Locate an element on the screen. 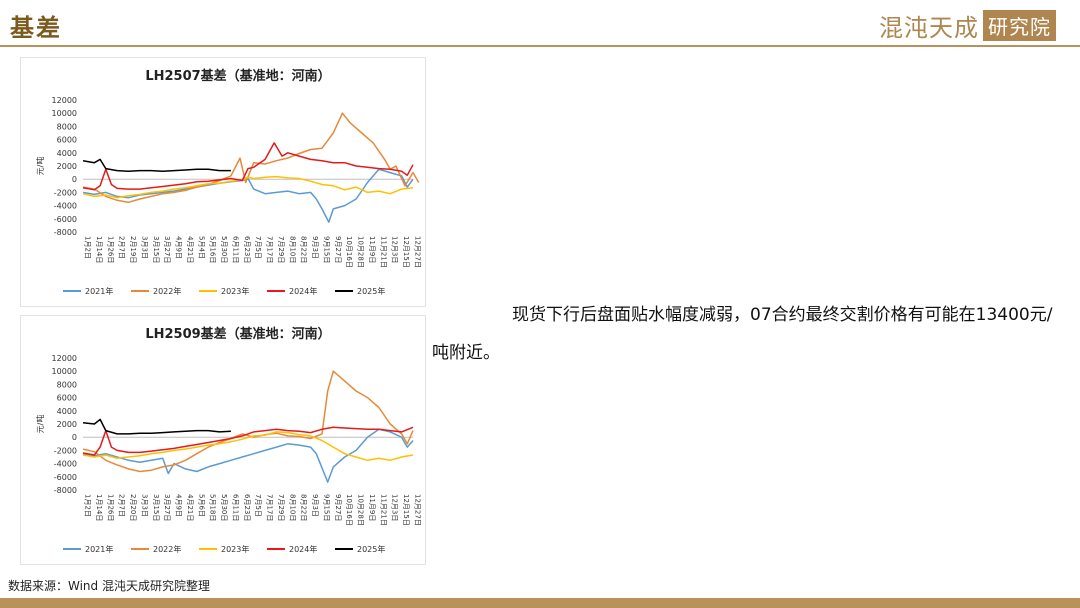  commentary-text: 现货下行后盘面贴水幅度减弱，07合约最终交割价格有可能在13400元/吨附近。 is located at coordinates (742, 334).